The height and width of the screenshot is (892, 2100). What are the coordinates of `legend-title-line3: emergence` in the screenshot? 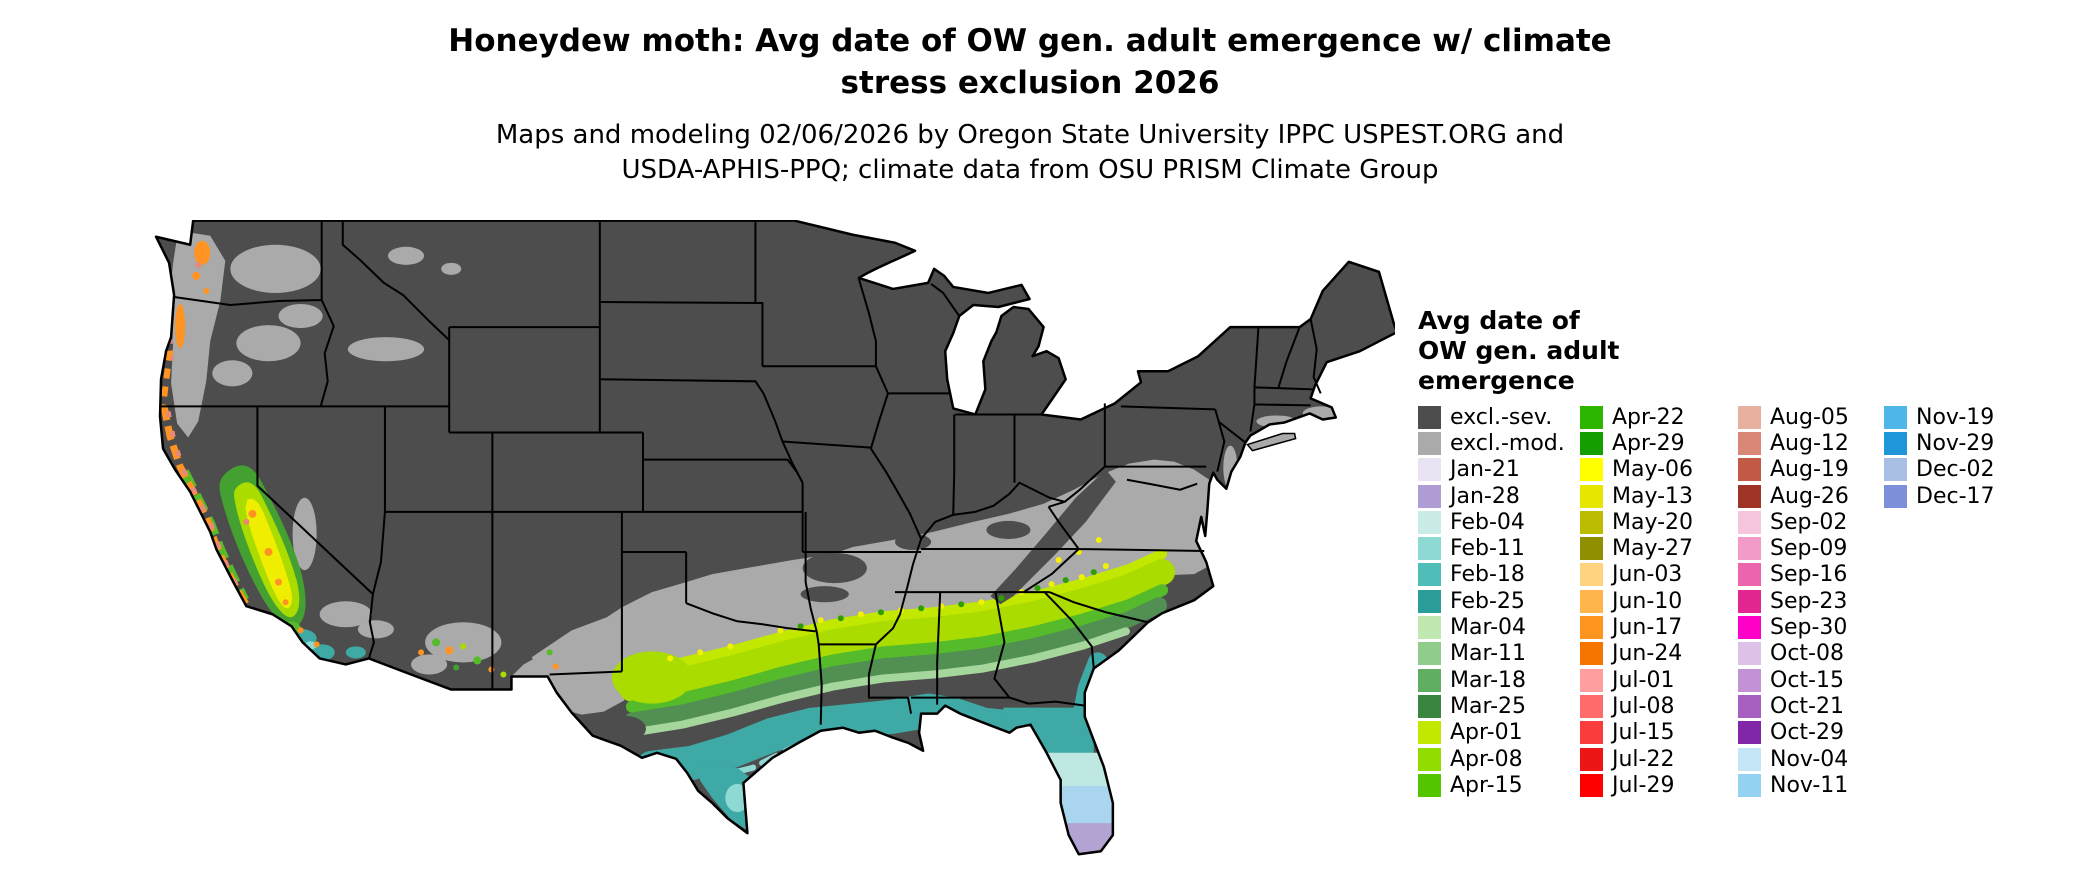 It's located at (1496, 380).